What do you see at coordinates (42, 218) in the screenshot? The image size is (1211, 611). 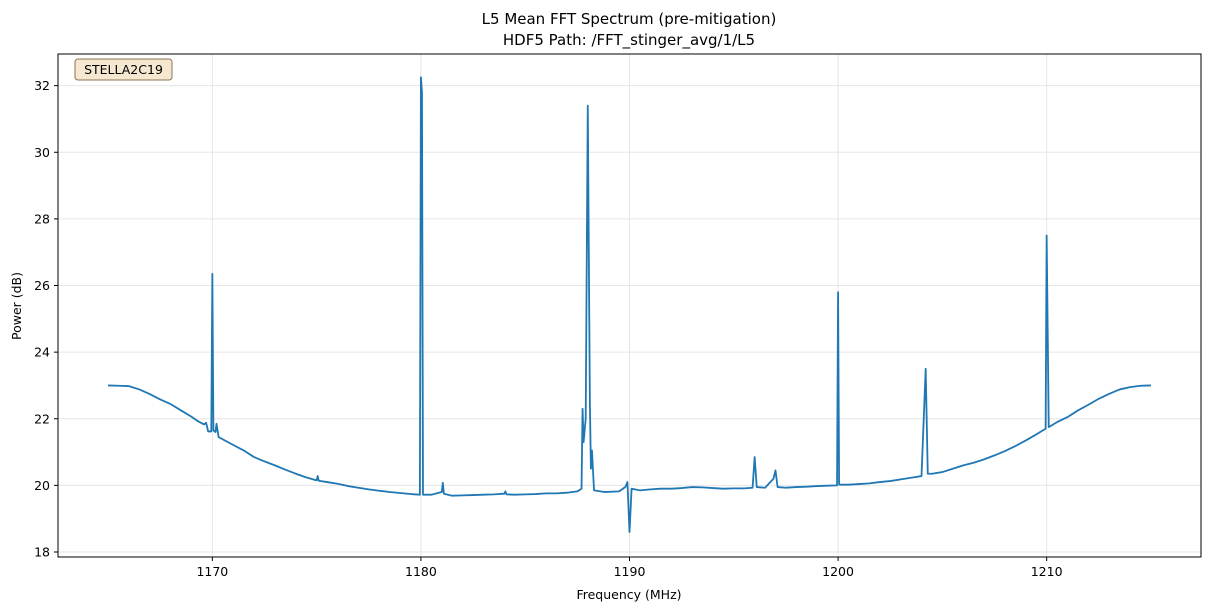 I see `y-tick-label: 28` at bounding box center [42, 218].